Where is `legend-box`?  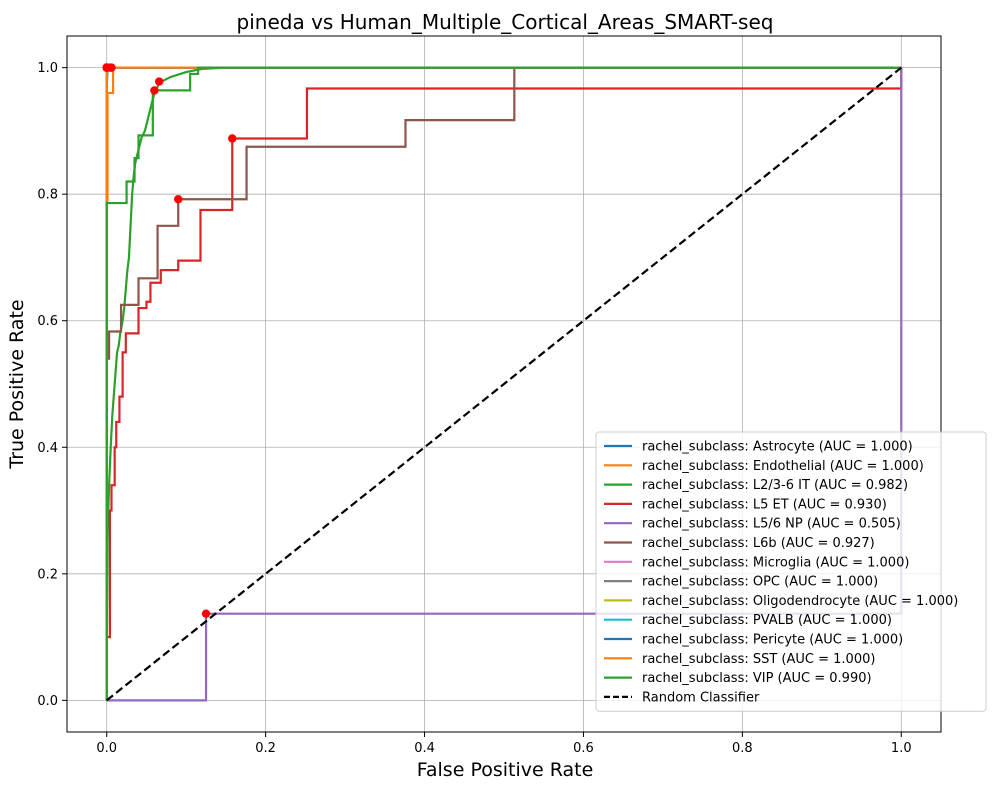 legend-box is located at coordinates (791, 571).